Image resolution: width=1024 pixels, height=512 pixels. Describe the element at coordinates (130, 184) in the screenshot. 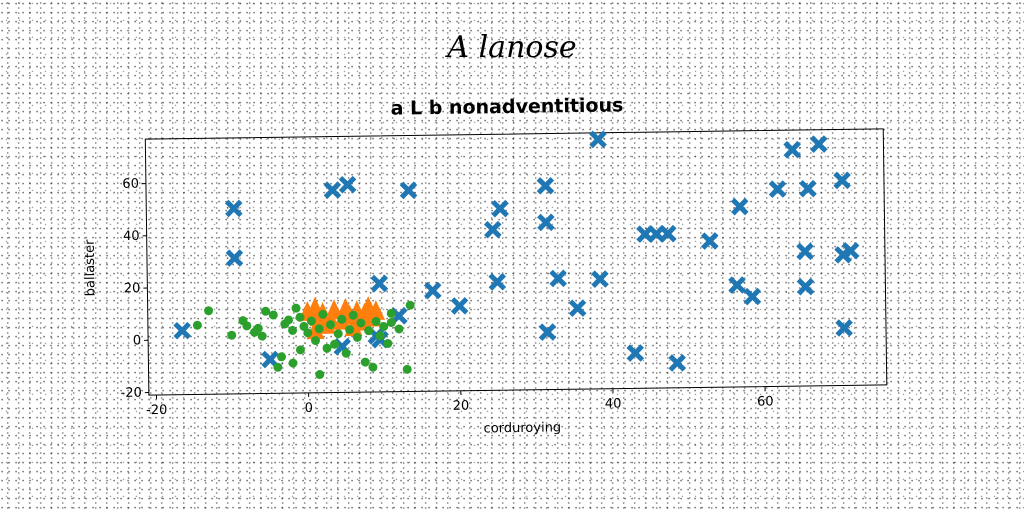

I see `y-tick-label: 60` at that location.